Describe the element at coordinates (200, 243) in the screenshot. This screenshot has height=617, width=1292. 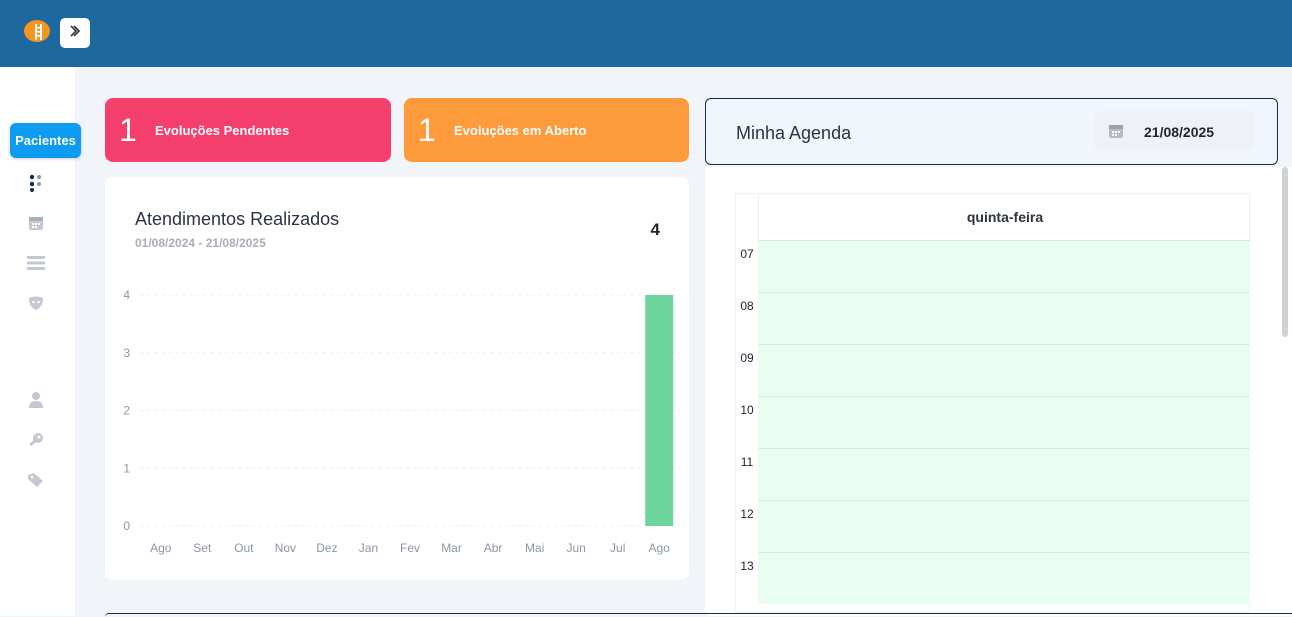
I see `attendances-date-range: 01/08/2024 - 21/08/2025` at that location.